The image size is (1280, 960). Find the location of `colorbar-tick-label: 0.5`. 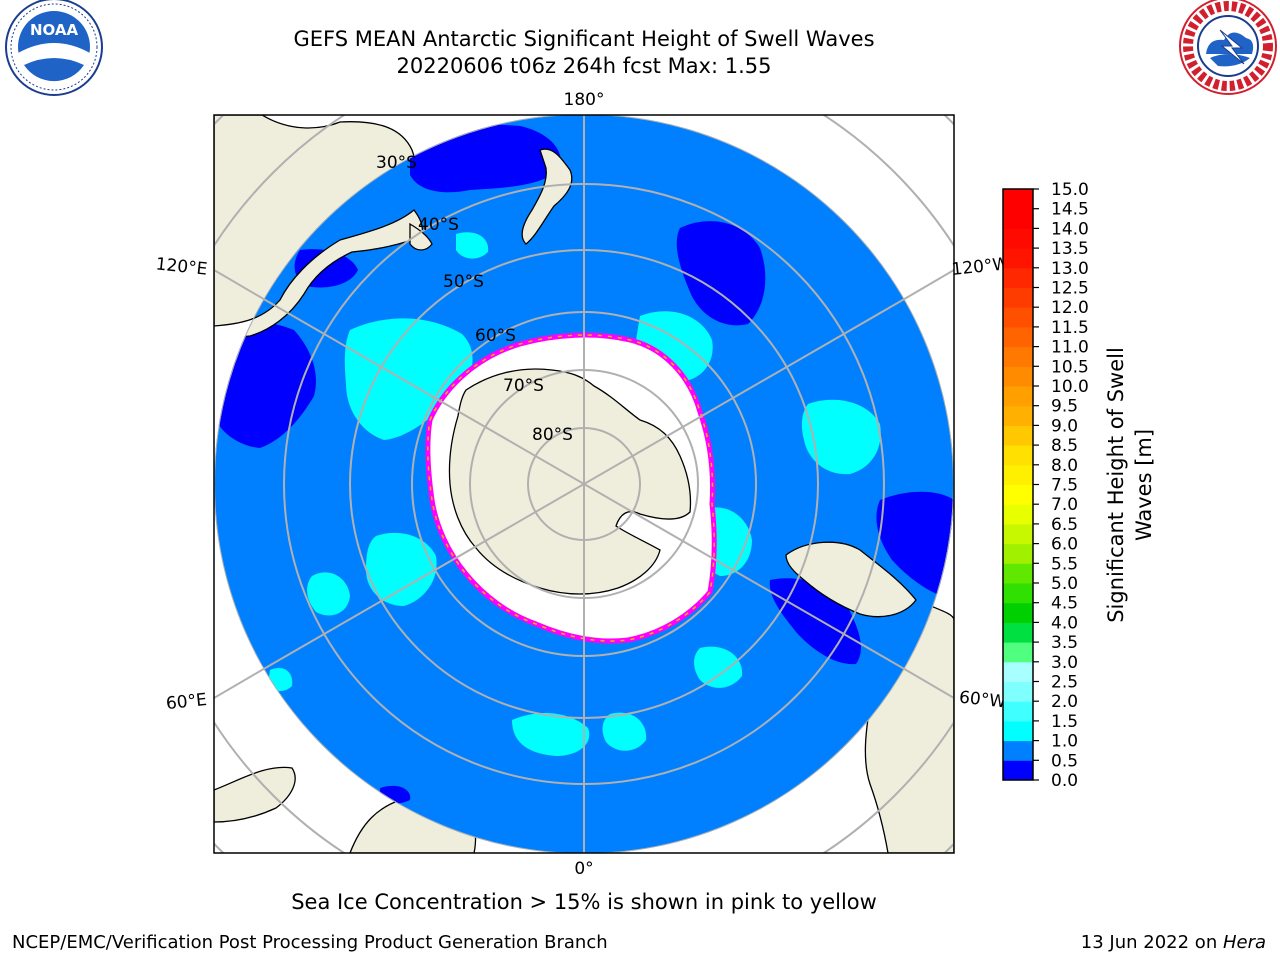

colorbar-tick-label: 0.5 is located at coordinates (1064, 761).